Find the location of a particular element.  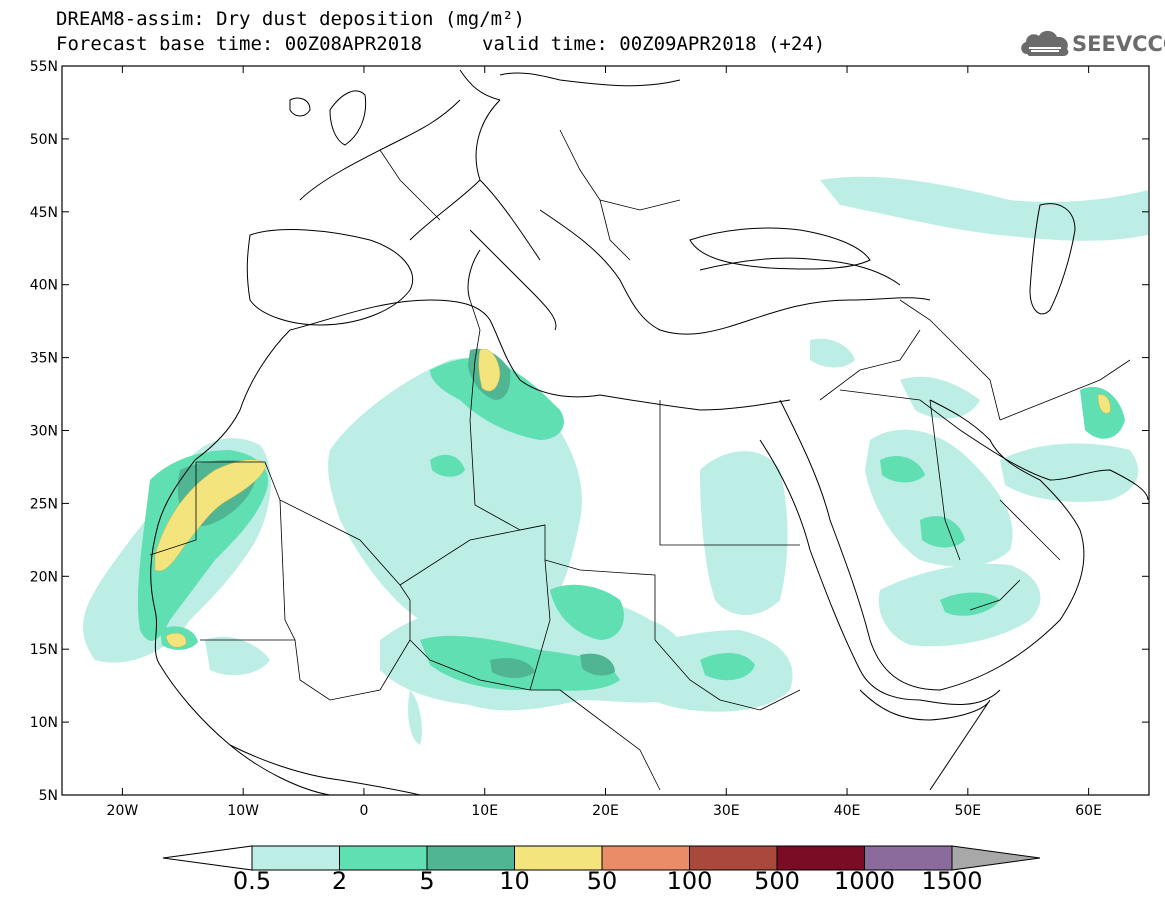

lat-tick-label: 15N is located at coordinates (44, 650).